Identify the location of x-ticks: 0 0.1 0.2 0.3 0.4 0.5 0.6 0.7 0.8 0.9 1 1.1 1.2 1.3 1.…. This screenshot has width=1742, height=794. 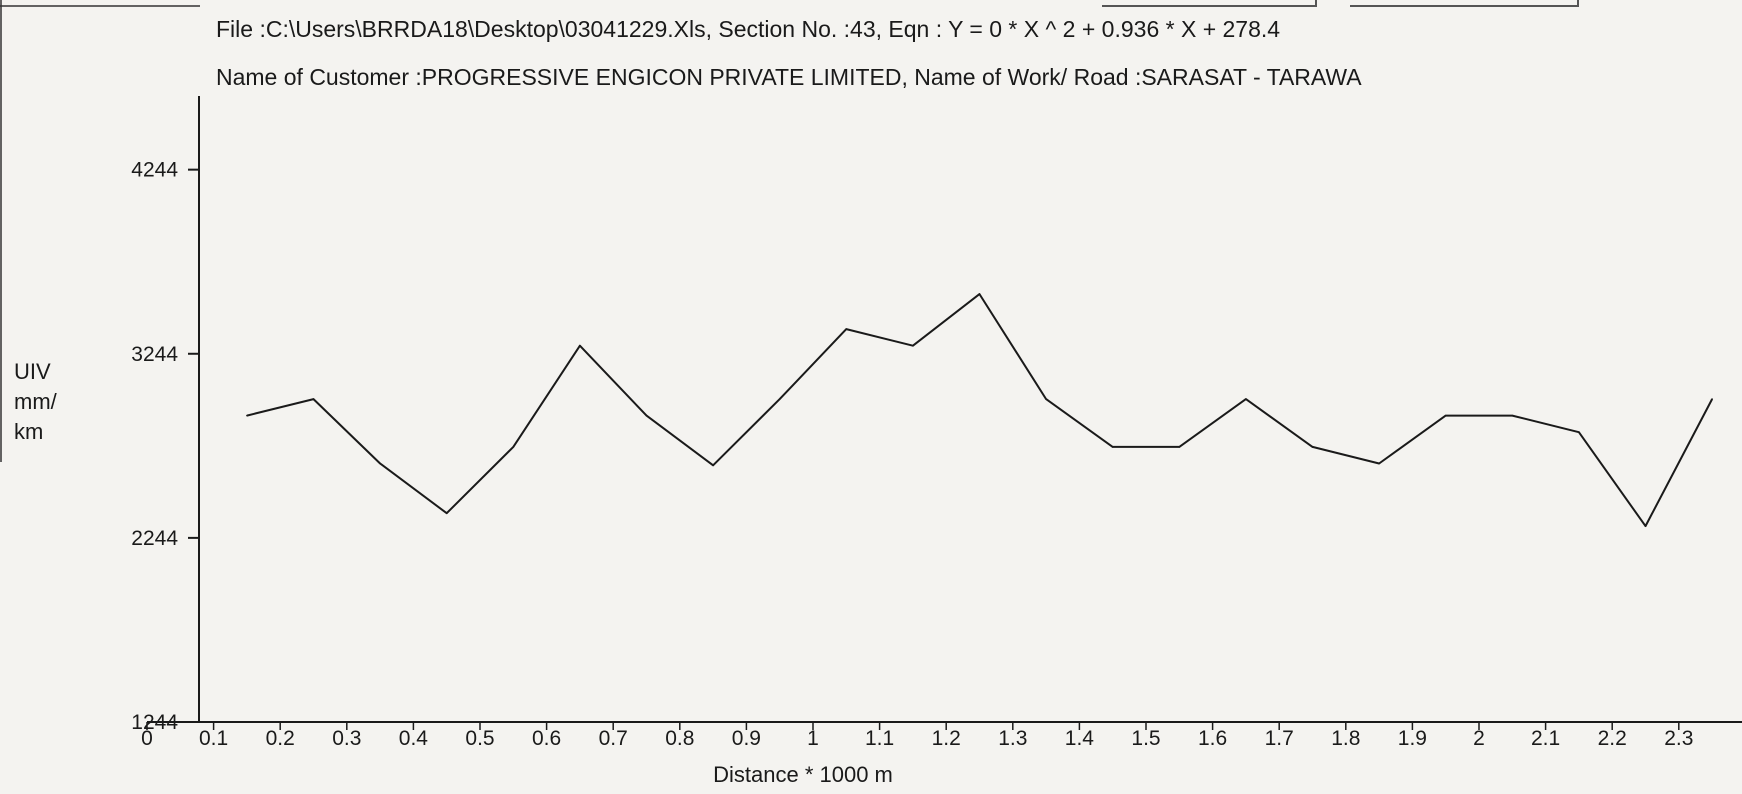
(917, 736).